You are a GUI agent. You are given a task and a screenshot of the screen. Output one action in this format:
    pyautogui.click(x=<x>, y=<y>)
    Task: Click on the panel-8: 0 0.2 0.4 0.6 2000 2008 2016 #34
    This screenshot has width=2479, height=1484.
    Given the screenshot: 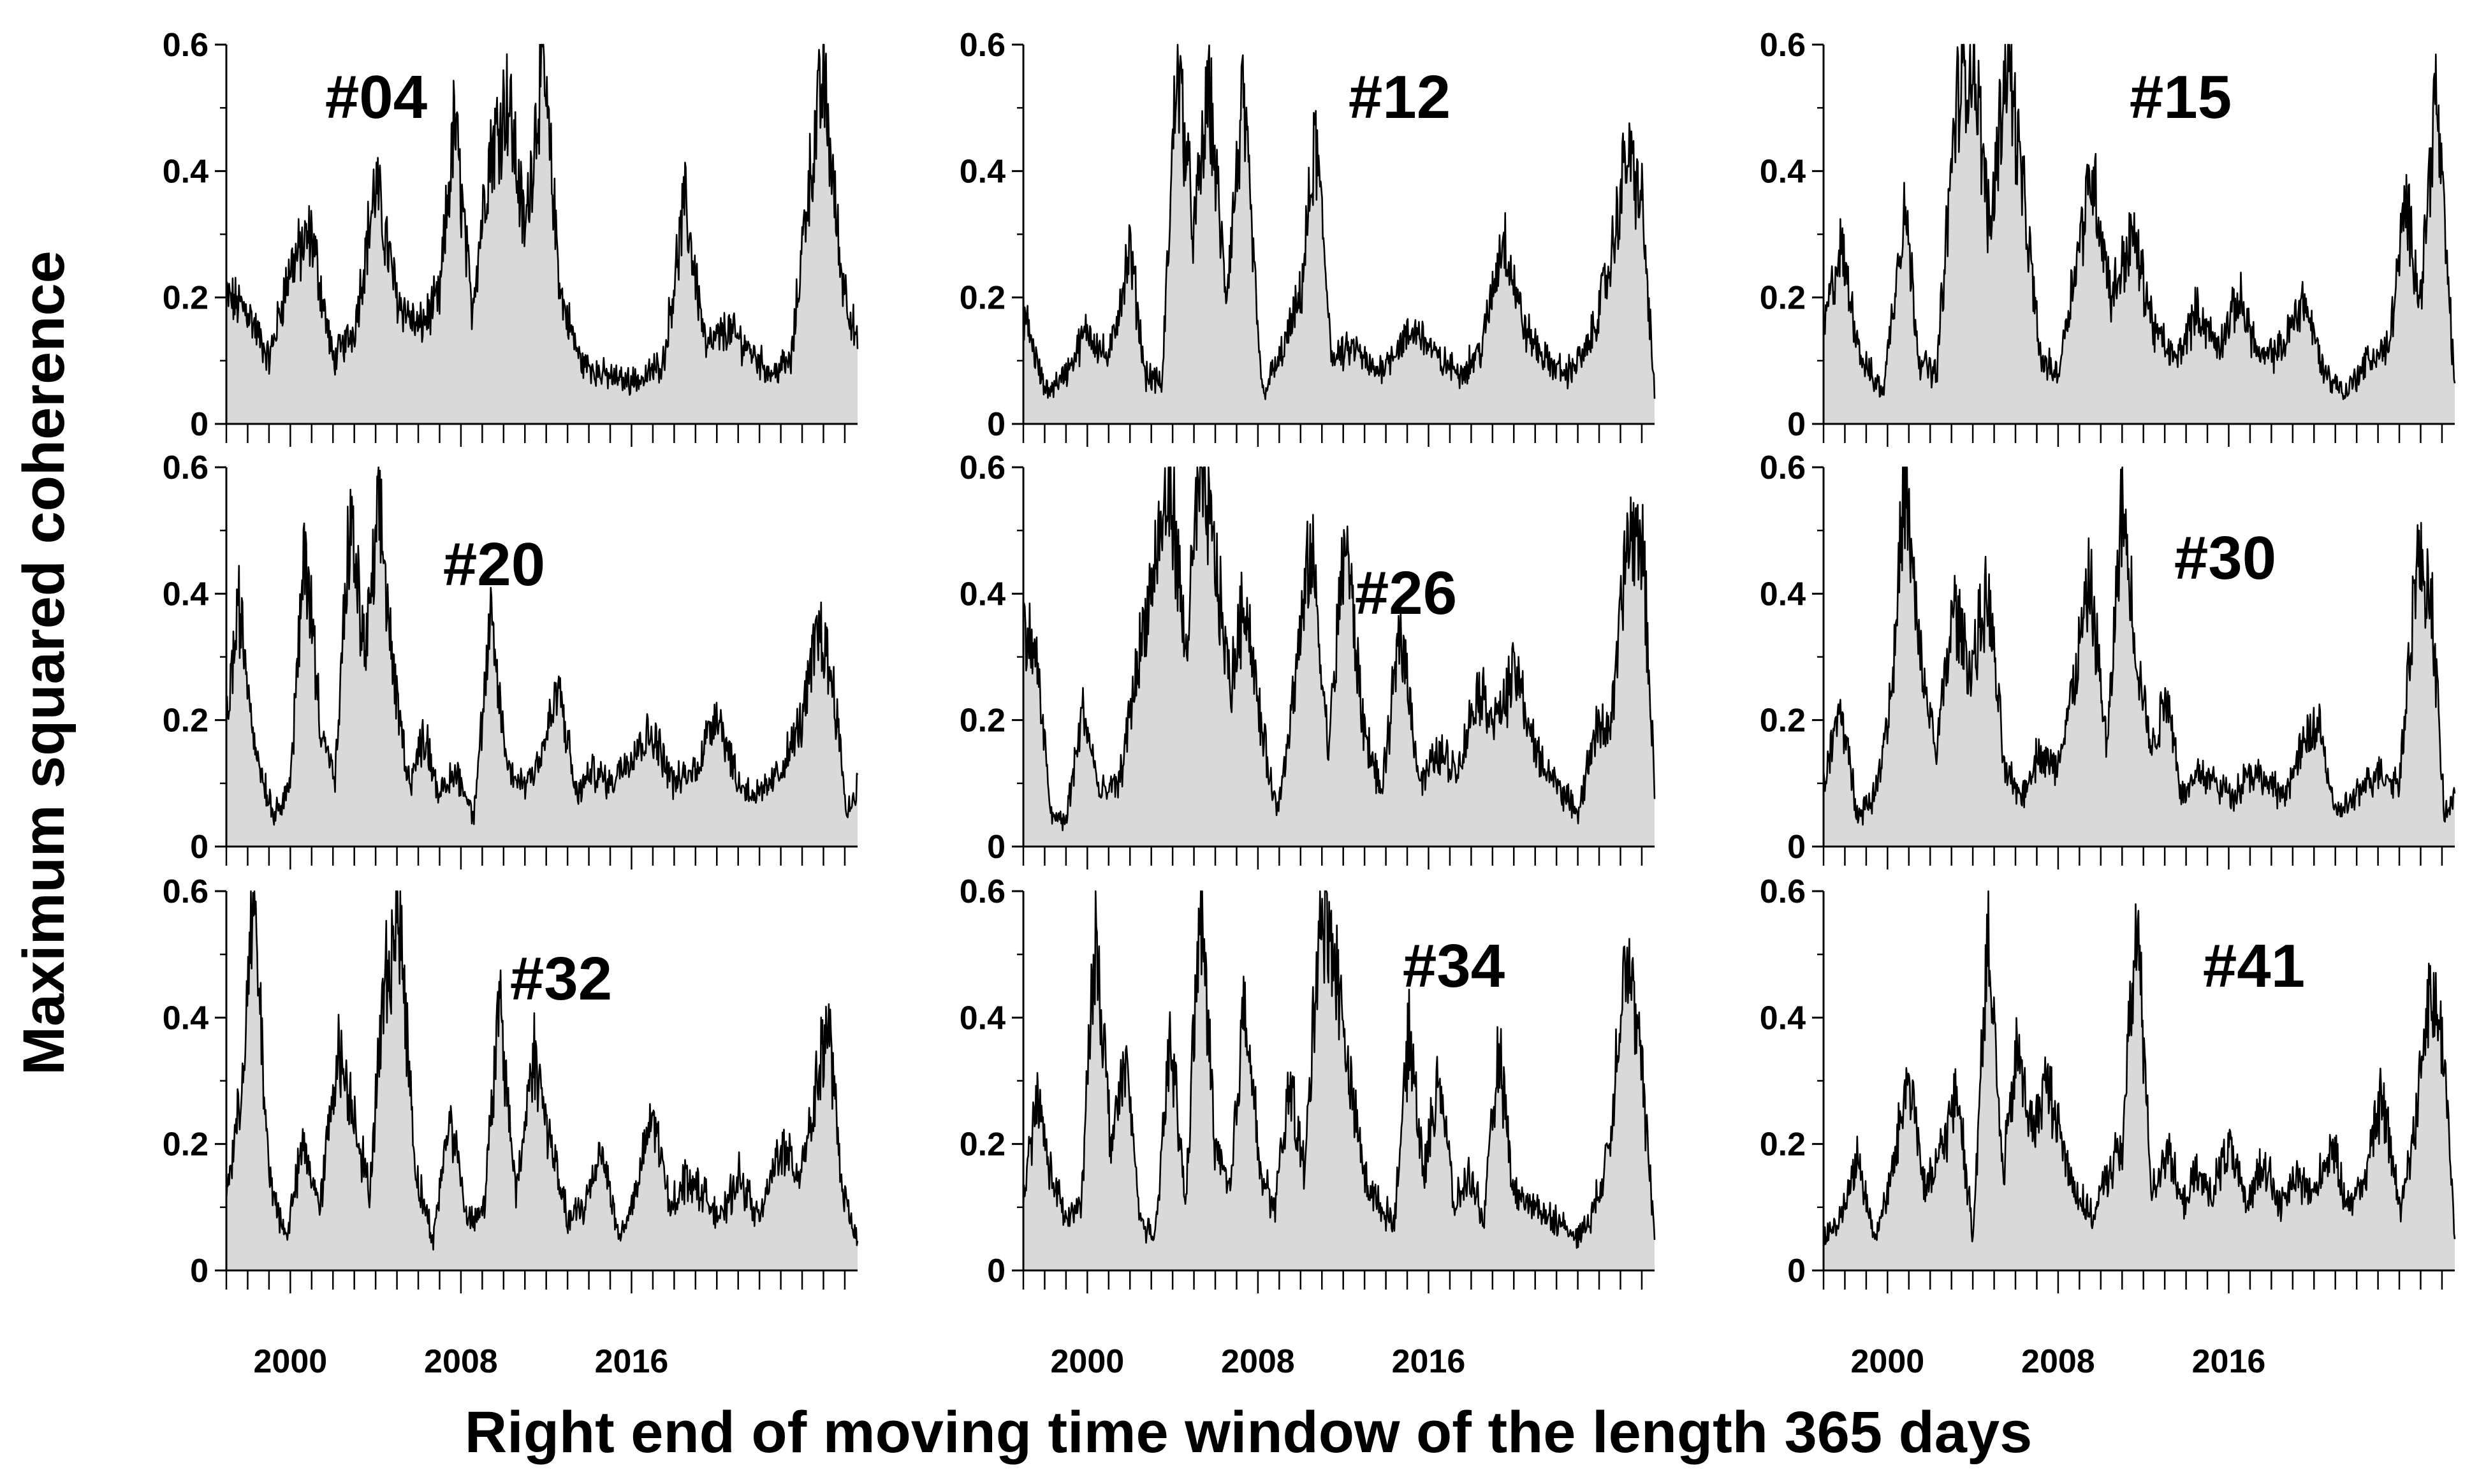 What is the action you would take?
    pyautogui.click(x=1308, y=1126)
    